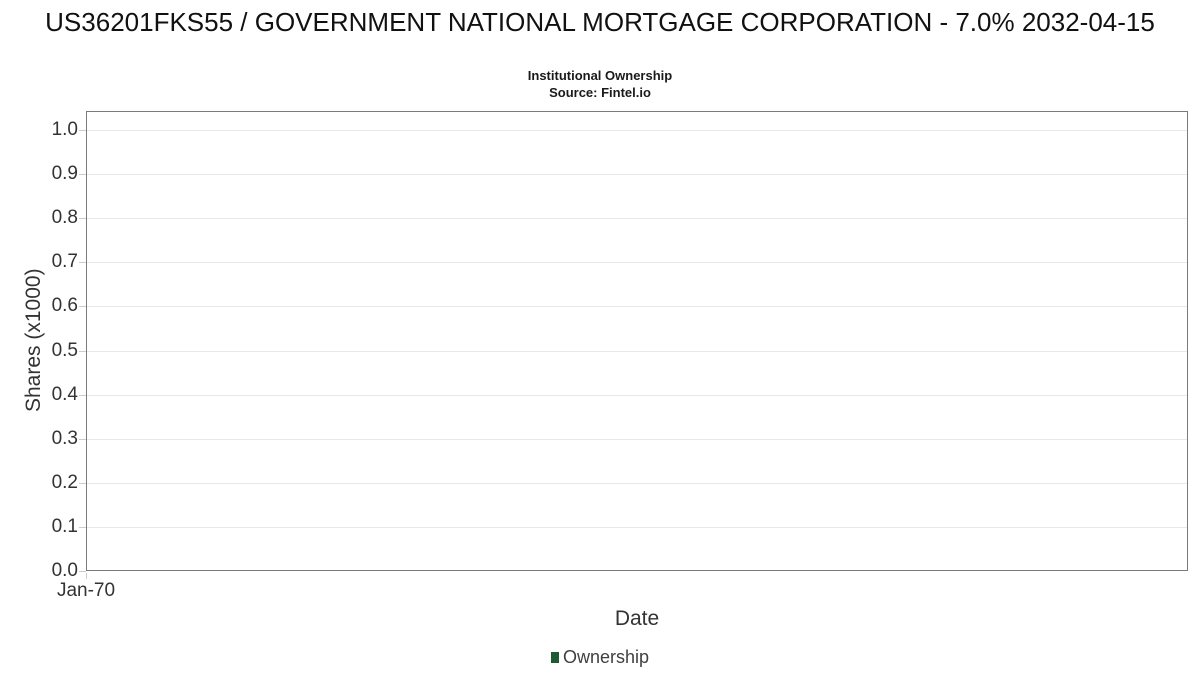  What do you see at coordinates (64, 306) in the screenshot?
I see `y-tick-label: 0.6` at bounding box center [64, 306].